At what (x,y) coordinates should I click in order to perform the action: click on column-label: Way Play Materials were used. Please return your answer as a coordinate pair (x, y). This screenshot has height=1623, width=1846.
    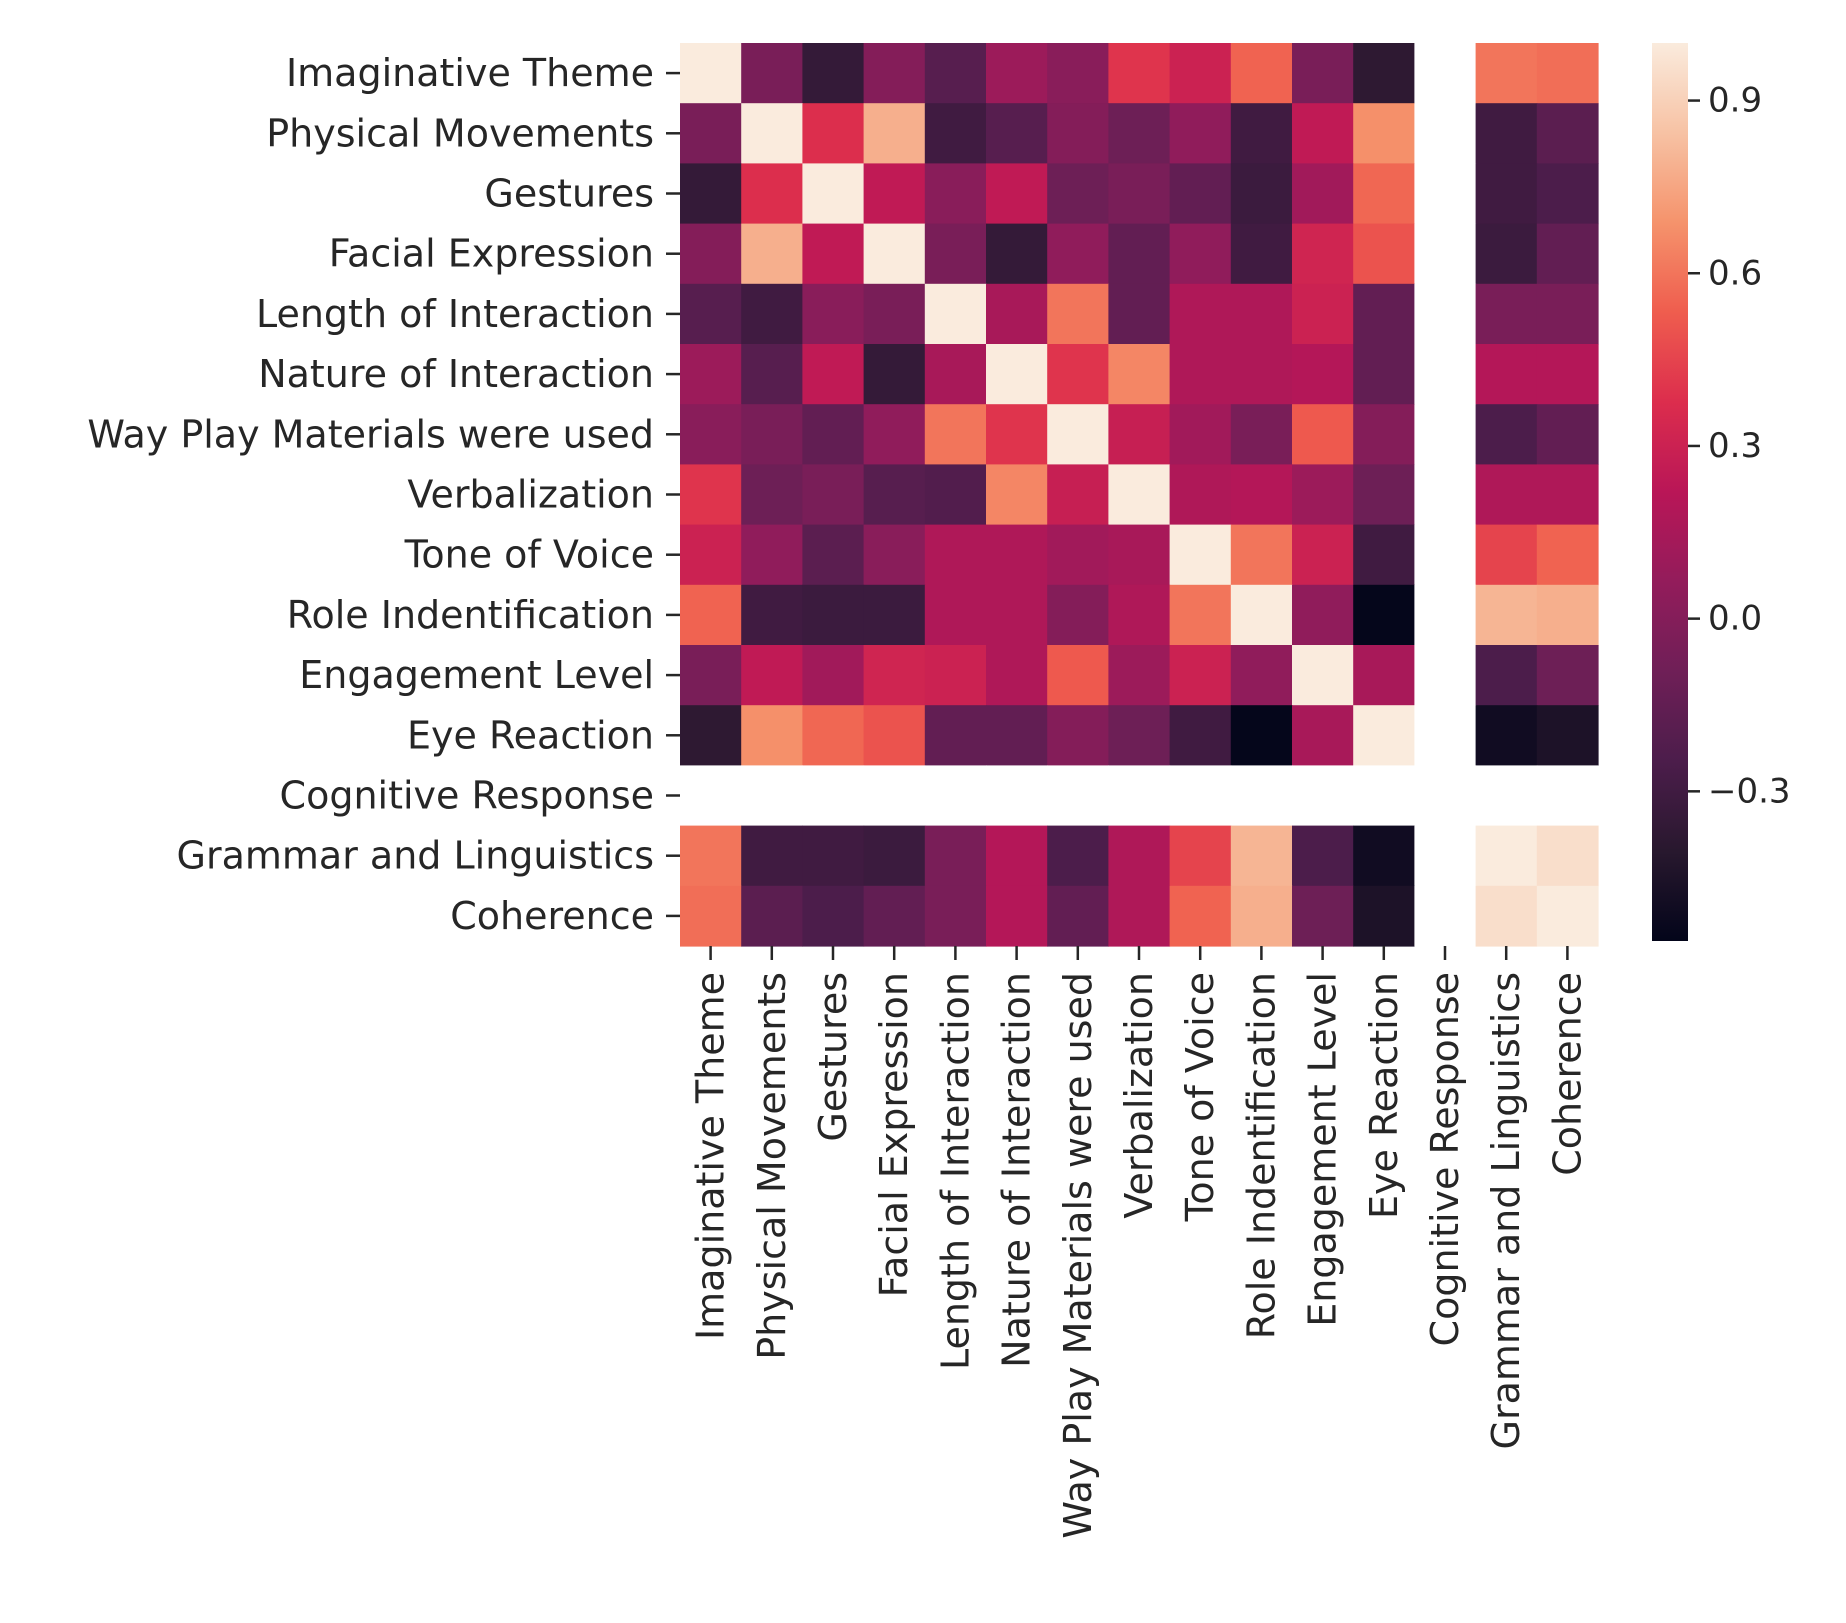
    Looking at the image, I should click on (1078, 1255).